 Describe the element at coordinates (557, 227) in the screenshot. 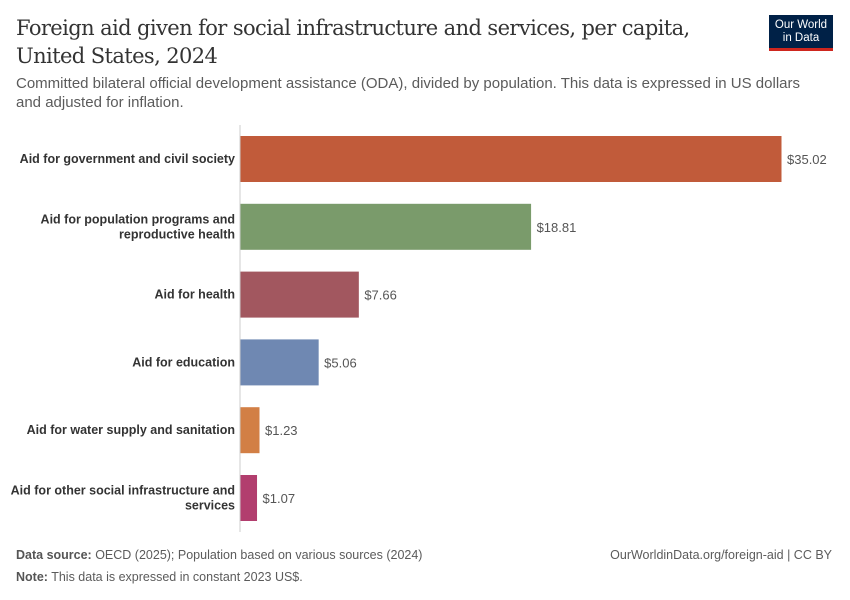

I see `value-label: $18.81` at that location.